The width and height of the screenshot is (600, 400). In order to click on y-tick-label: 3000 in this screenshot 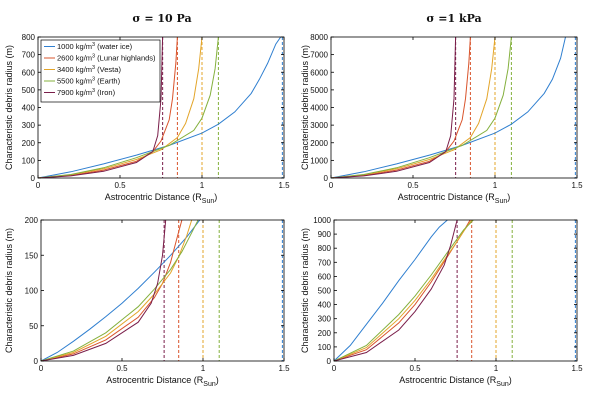, I will do `click(319, 125)`.